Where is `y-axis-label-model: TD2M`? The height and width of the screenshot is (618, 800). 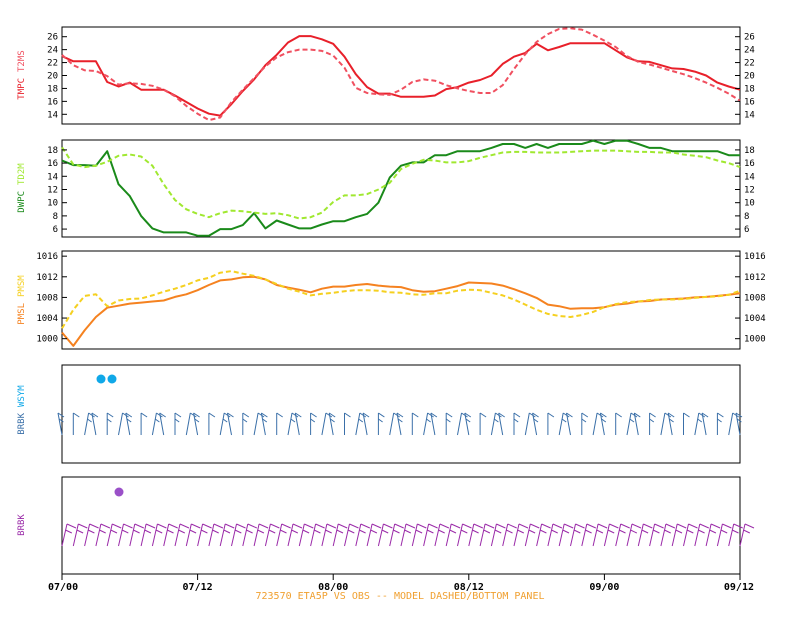
y-axis-label-model: TD2M is located at coordinates (22, 174).